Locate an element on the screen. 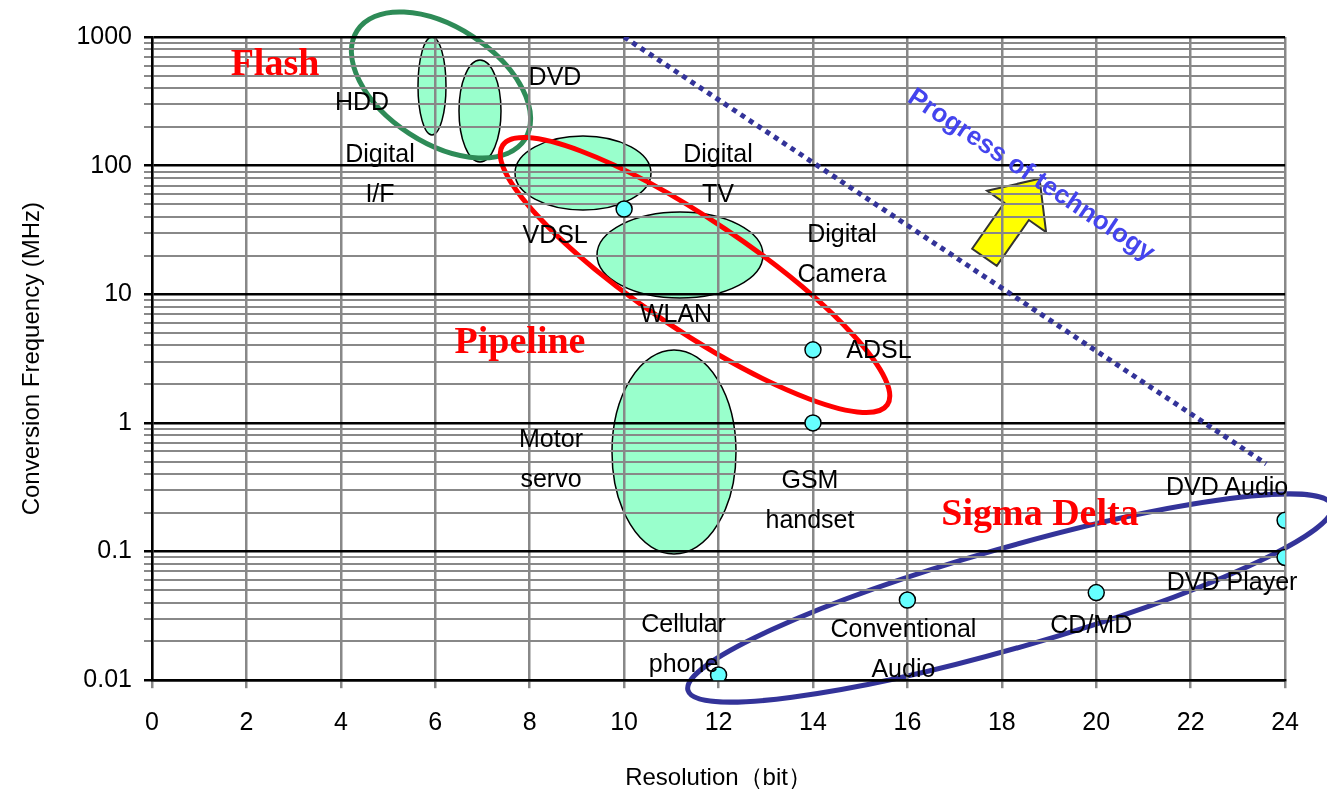 The width and height of the screenshot is (1327, 801). annotation: Digital TV is located at coordinates (718, 172).